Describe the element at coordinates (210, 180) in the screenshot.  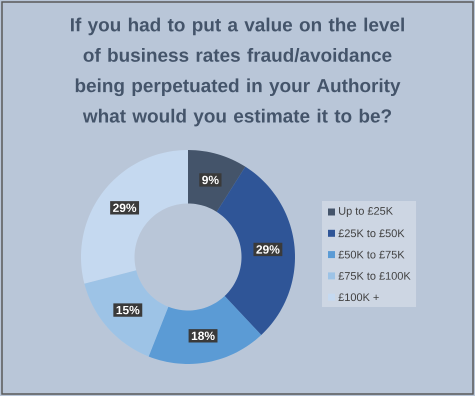
I see `data-label: 9%` at that location.